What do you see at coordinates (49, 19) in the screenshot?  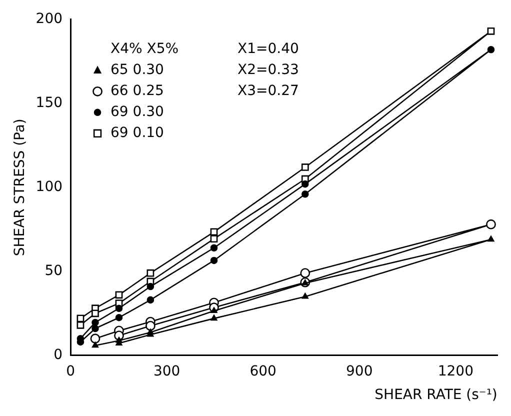 I see `y-tick-label: 200` at bounding box center [49, 19].